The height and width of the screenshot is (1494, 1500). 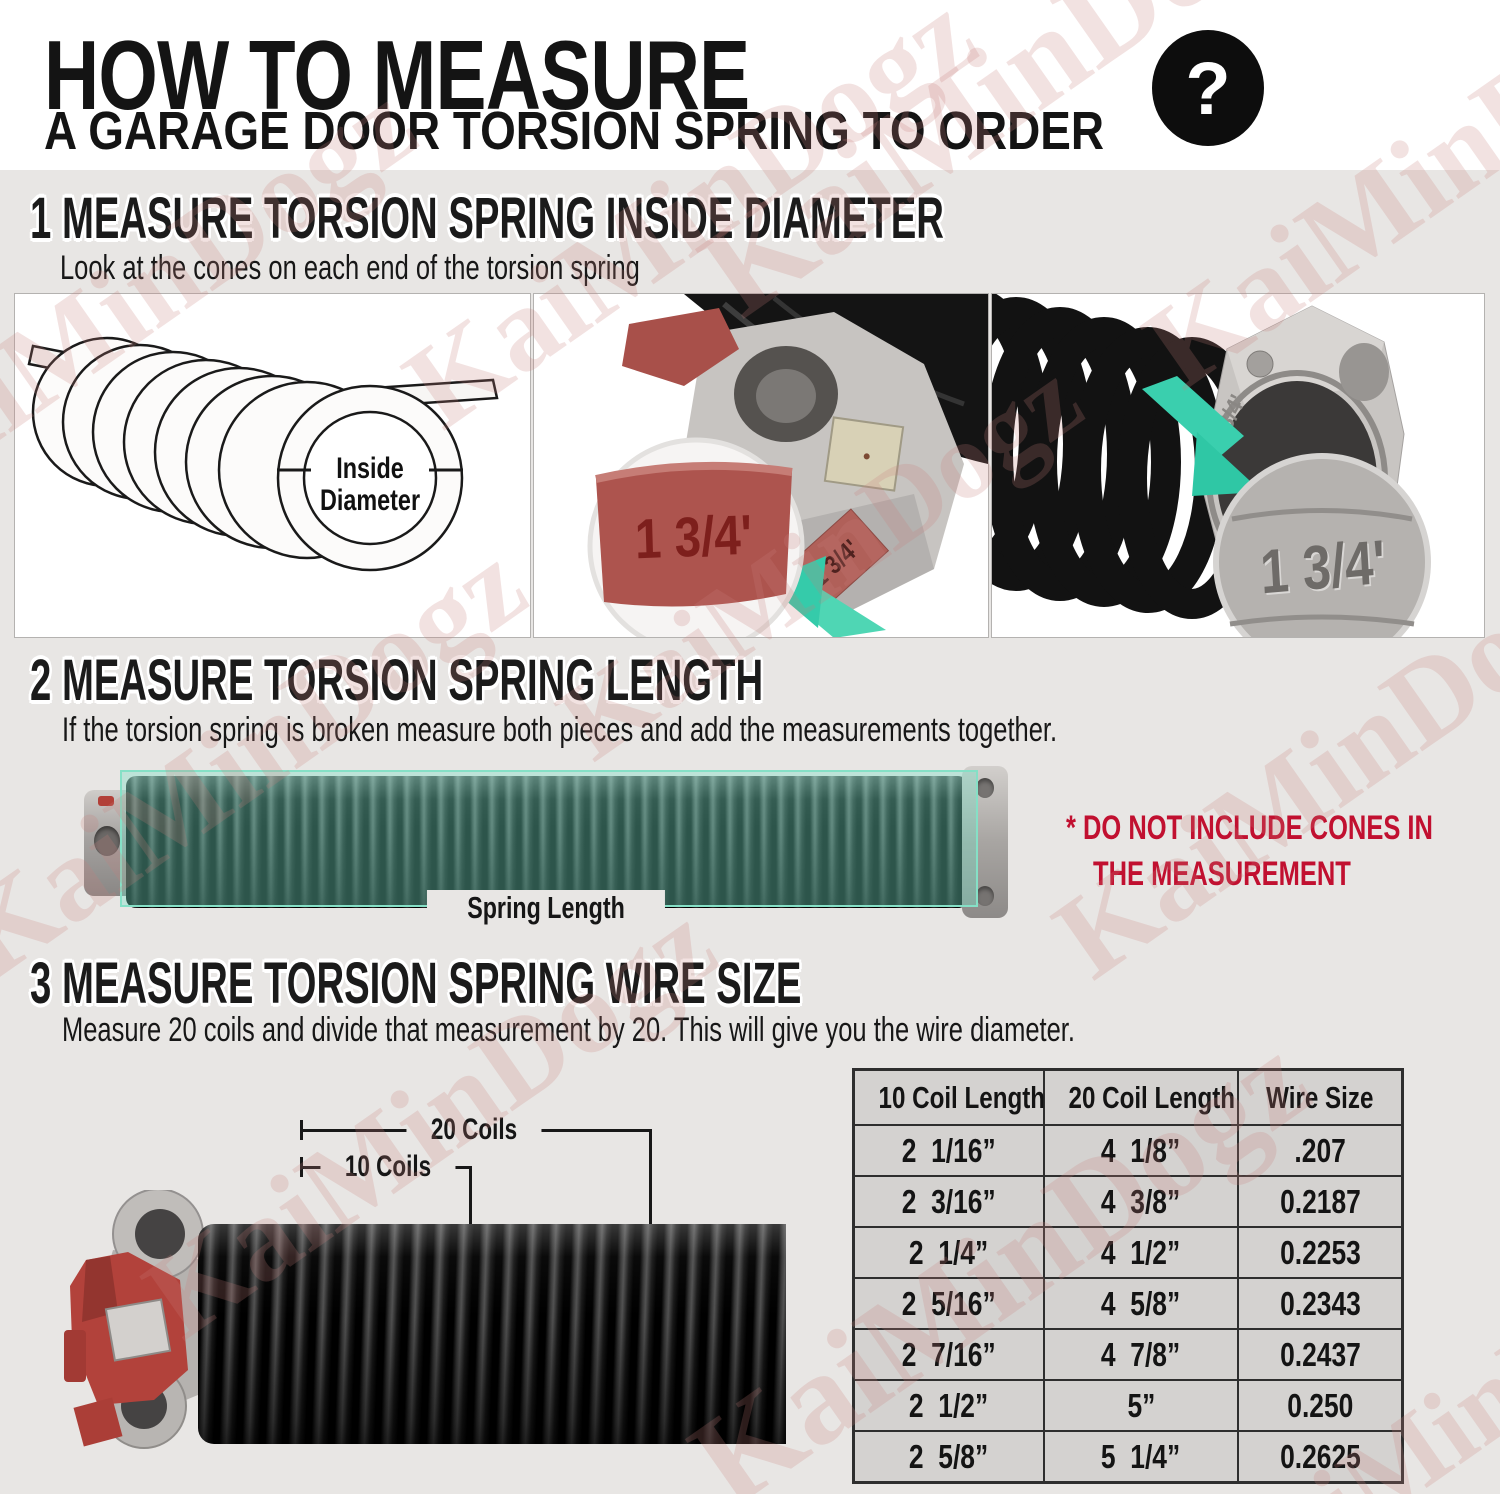 I want to click on bracket-20-coils-left-tick, so click(x=301, y=1130).